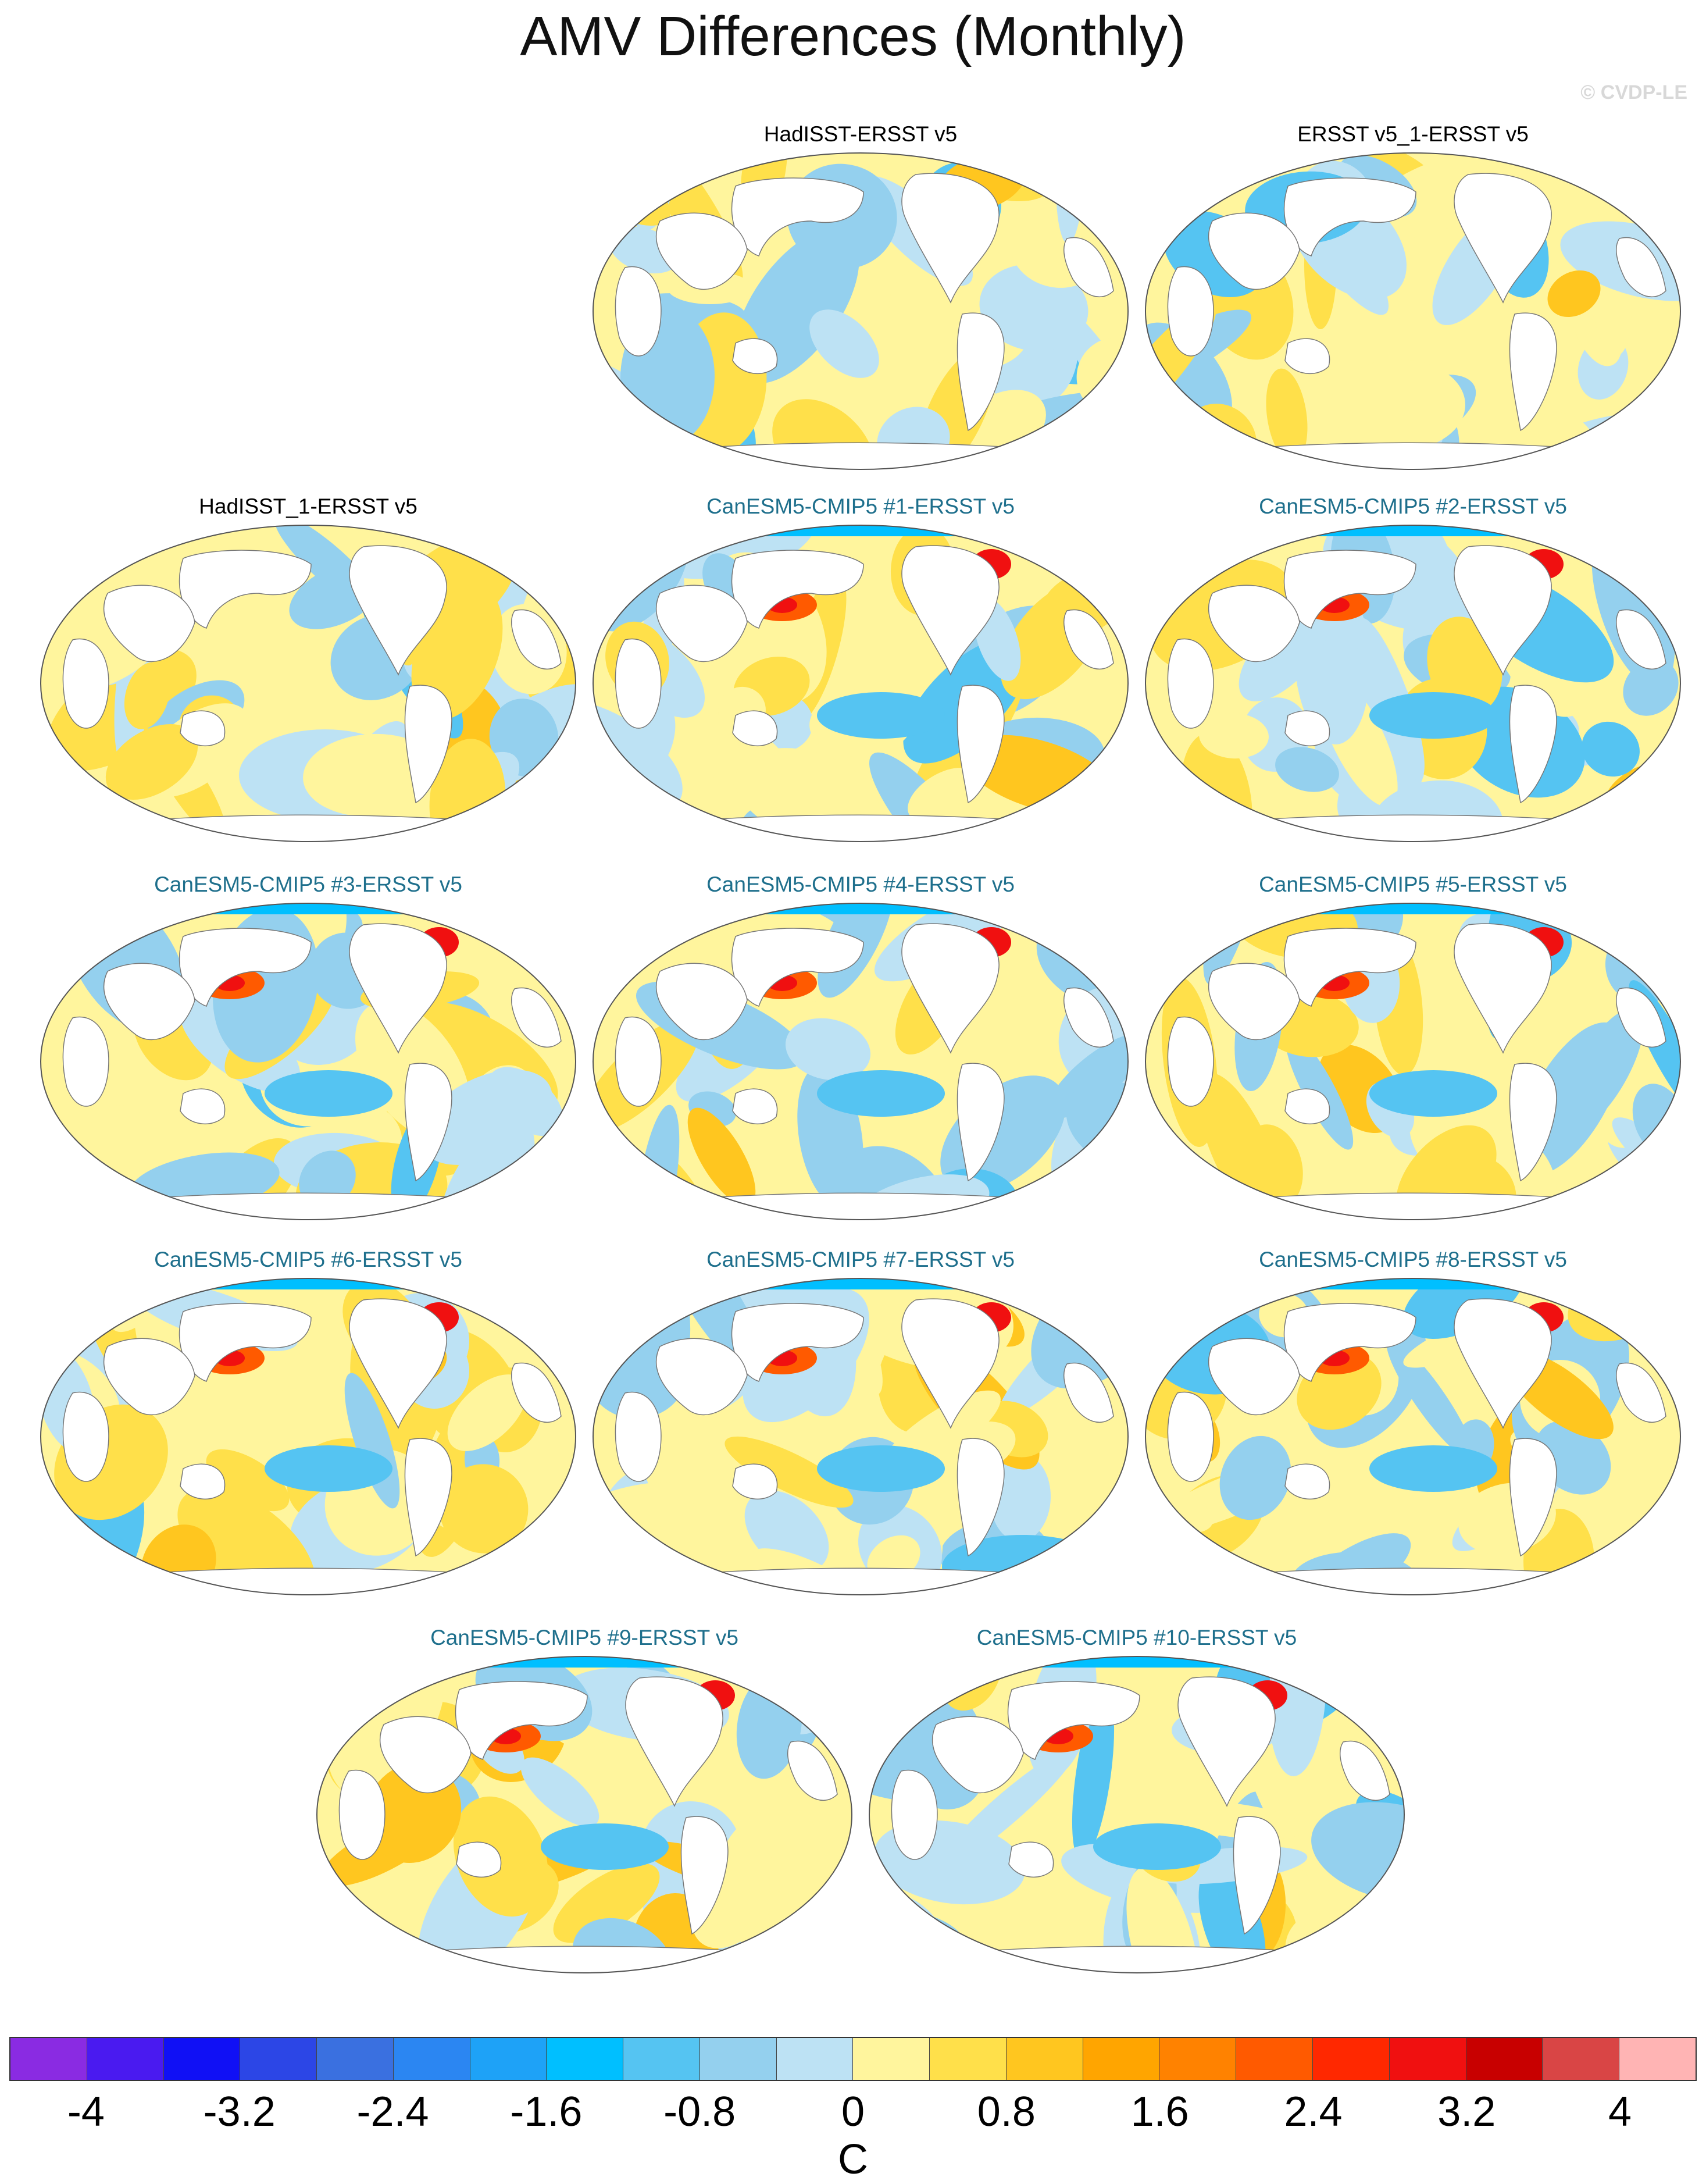  What do you see at coordinates (308, 1260) in the screenshot?
I see `panel-title: CanESM5-CMIP5 #6-ERSST v5` at bounding box center [308, 1260].